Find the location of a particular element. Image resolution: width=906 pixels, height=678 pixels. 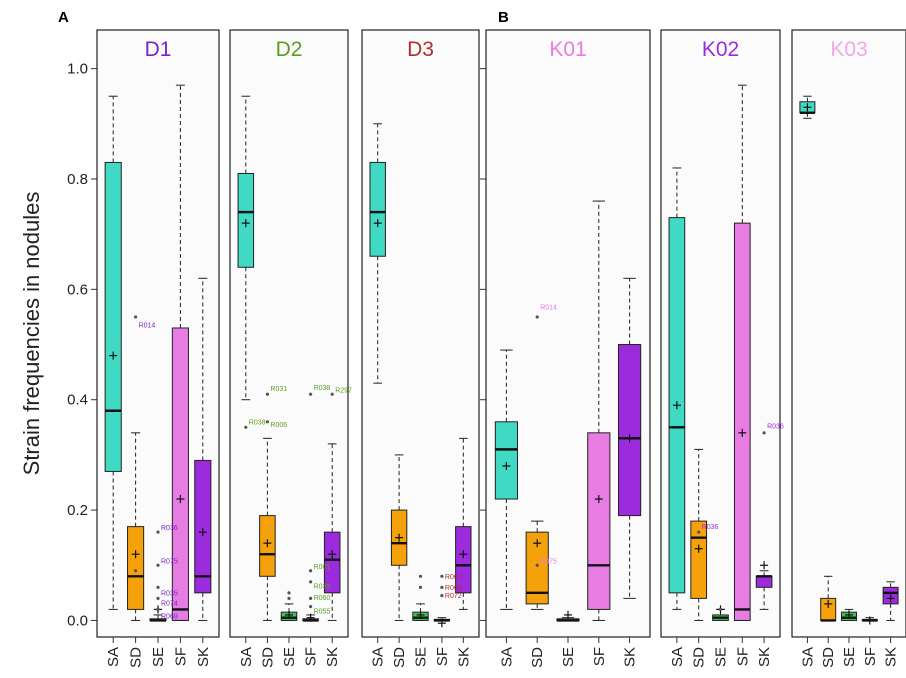

panel-frame-k03 is located at coordinates (848, 333).